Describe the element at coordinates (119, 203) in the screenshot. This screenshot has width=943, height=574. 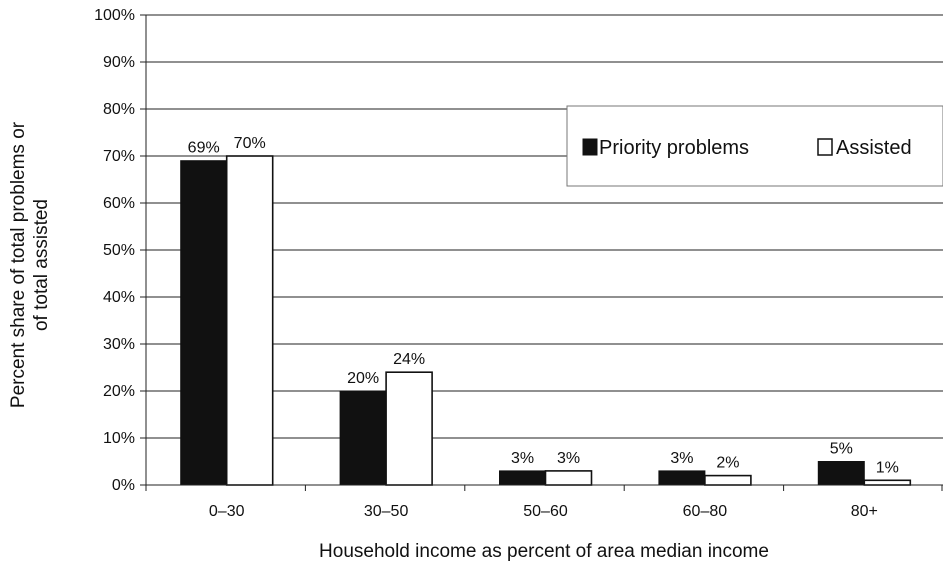
I see `y-tick-label-60: 60%` at that location.